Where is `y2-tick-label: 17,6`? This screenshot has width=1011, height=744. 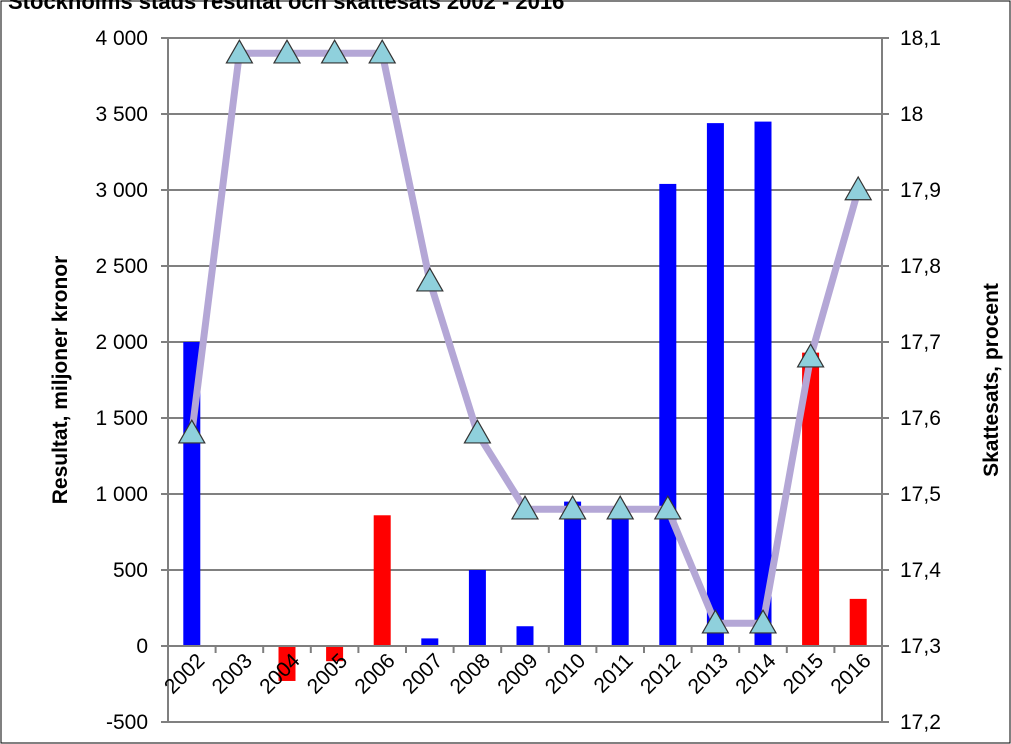 y2-tick-label: 17,6 is located at coordinates (920, 418).